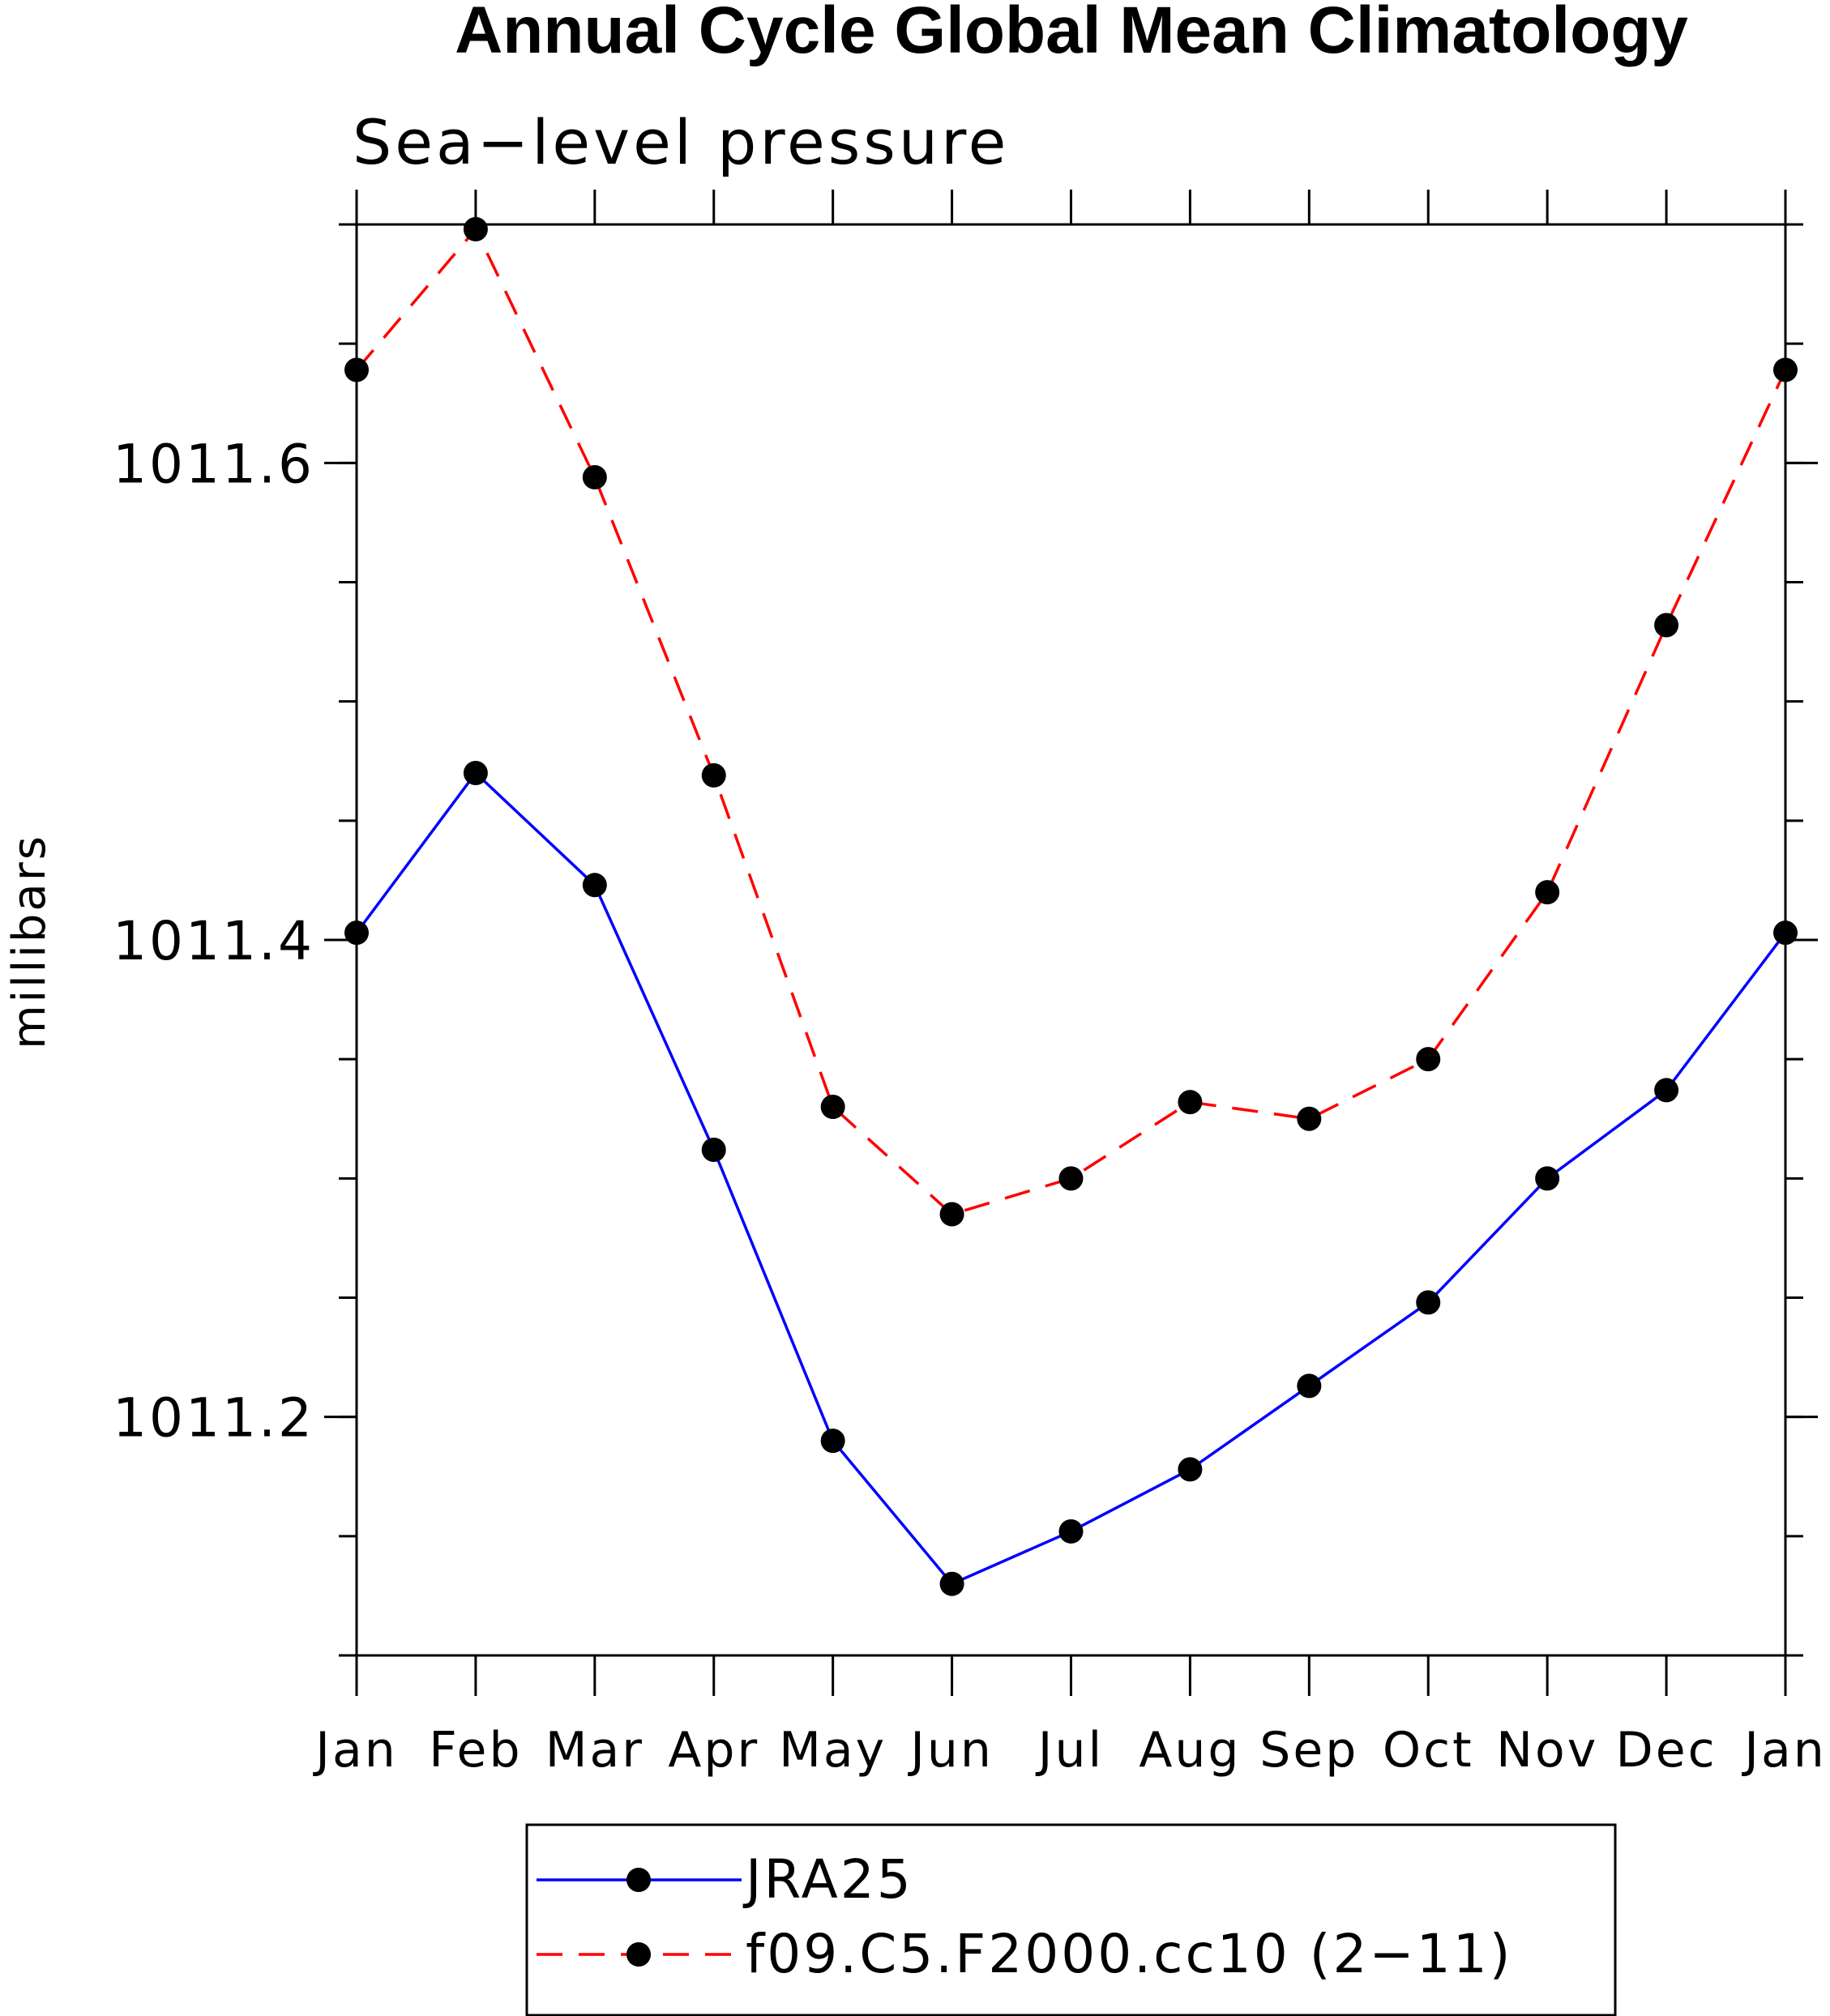 Image resolution: width=1830 pixels, height=2016 pixels. Describe the element at coordinates (1308, 1750) in the screenshot. I see `x-tick-label: Sep` at that location.